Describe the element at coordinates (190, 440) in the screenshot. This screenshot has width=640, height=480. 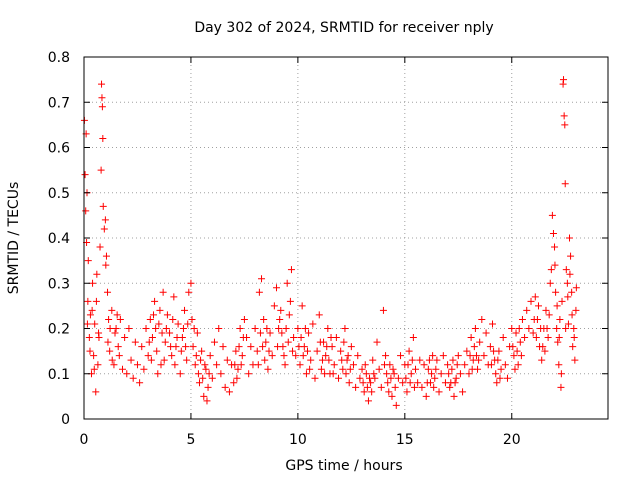
I see `x-tick-label: 5` at that location.